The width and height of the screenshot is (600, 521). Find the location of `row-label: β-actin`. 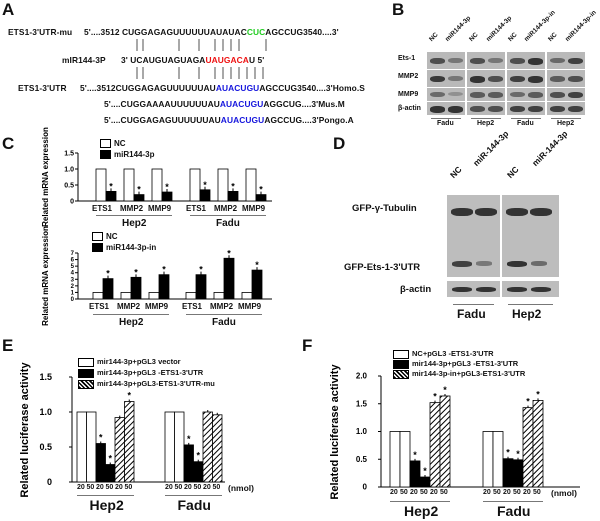

row-label: β-actin is located at coordinates (416, 289).